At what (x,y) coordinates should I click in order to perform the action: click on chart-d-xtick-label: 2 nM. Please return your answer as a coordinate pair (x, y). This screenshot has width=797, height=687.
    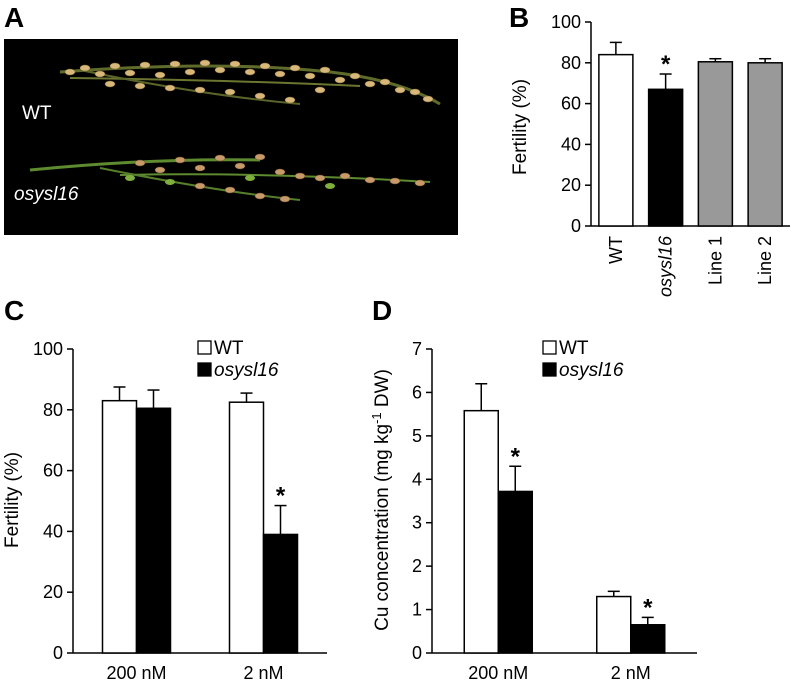
    Looking at the image, I should click on (631, 673).